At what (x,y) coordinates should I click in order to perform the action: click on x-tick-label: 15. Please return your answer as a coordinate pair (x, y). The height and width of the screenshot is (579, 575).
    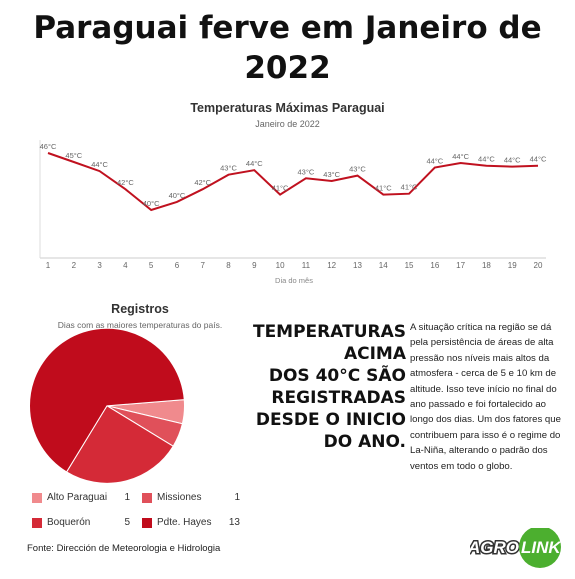
    Looking at the image, I should click on (409, 265).